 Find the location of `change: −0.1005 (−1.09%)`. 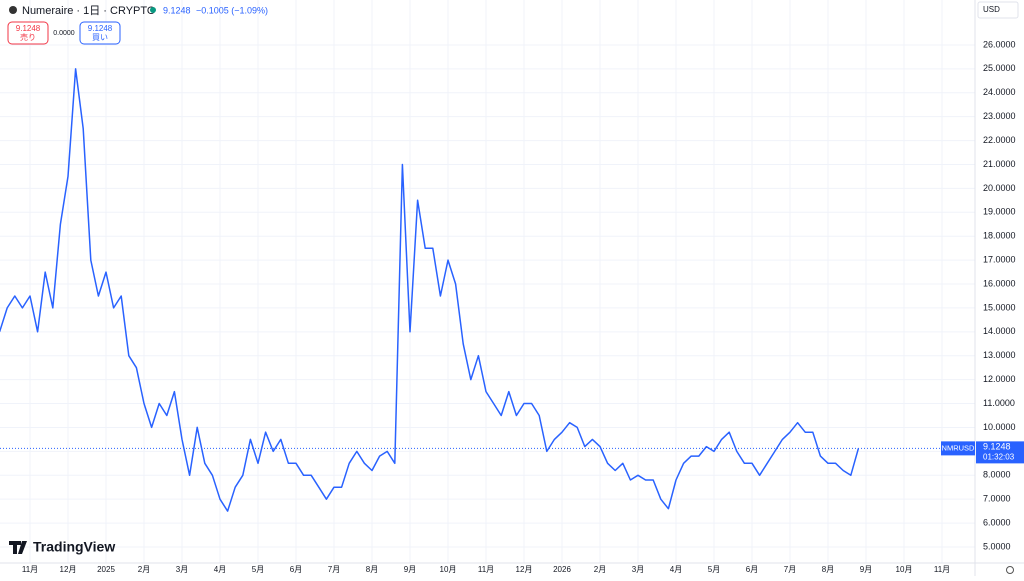

change: −0.1005 (−1.09%) is located at coordinates (232, 10).